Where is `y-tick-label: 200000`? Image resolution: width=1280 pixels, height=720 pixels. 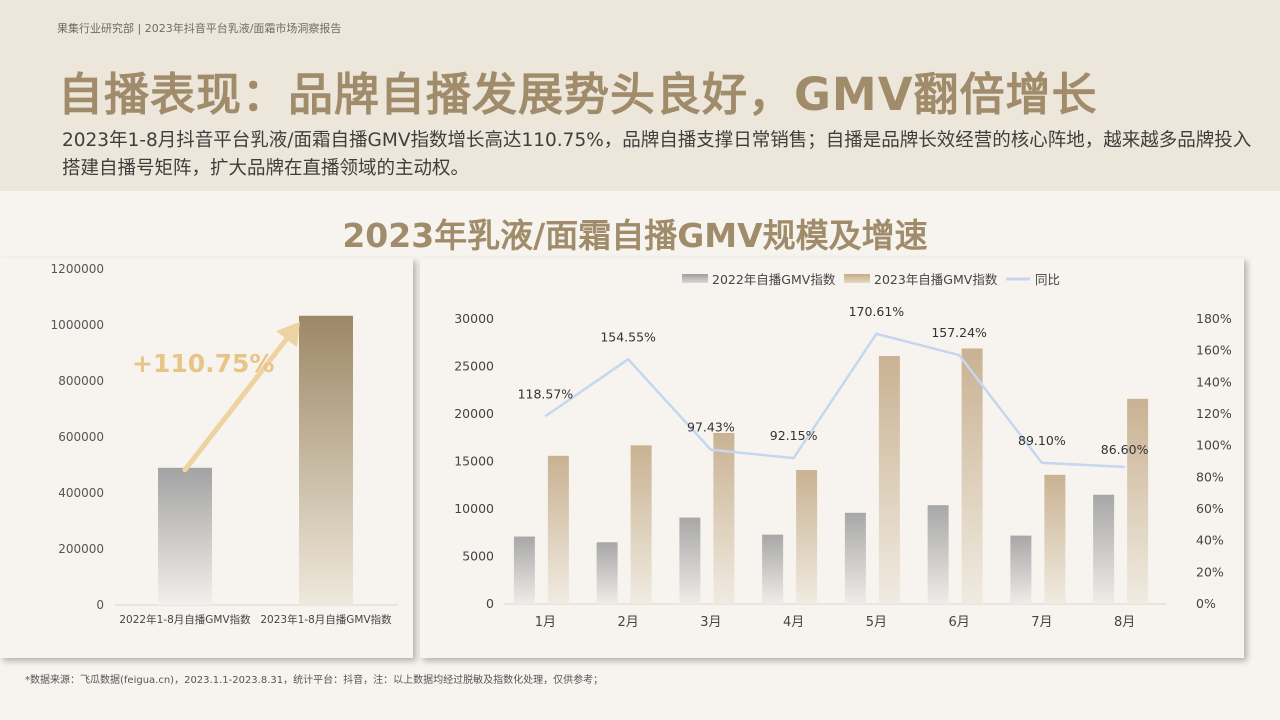 y-tick-label: 200000 is located at coordinates (81, 549).